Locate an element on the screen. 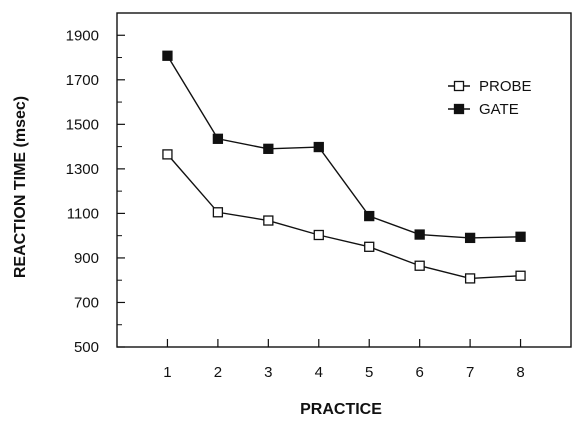 The image size is (586, 423). x-tick-label: 2 is located at coordinates (218, 372).